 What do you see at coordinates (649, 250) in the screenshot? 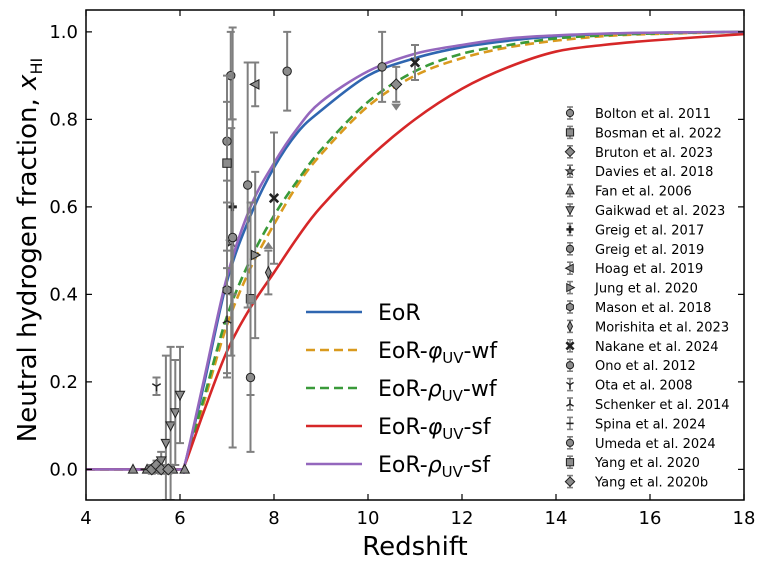
I see `legend-obs-label: Greig et al. 2019` at bounding box center [649, 250].